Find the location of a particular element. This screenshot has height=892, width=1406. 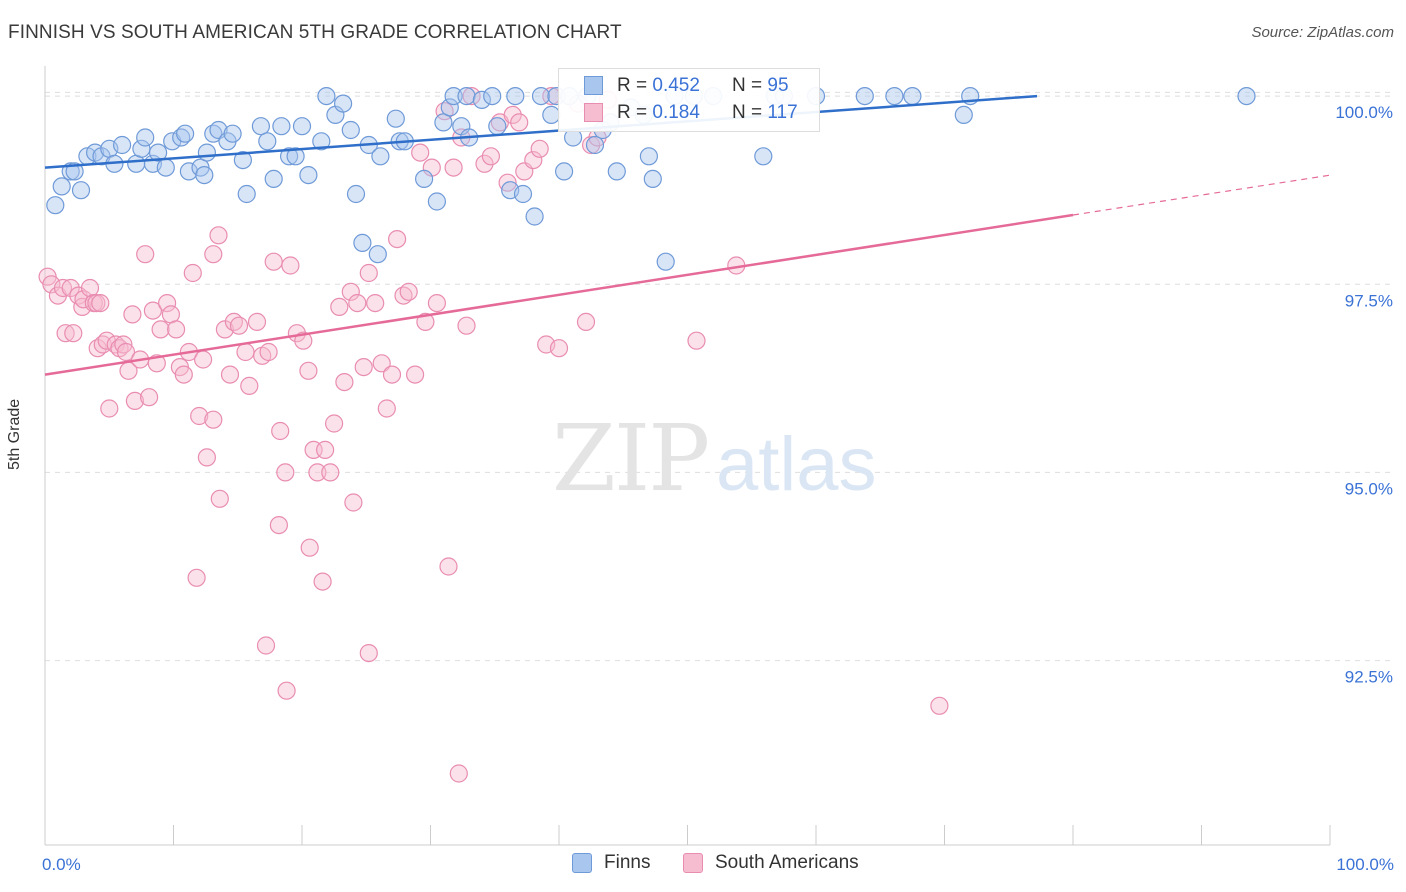

series-legend: Finns South Americans is located at coordinates (703, 865).